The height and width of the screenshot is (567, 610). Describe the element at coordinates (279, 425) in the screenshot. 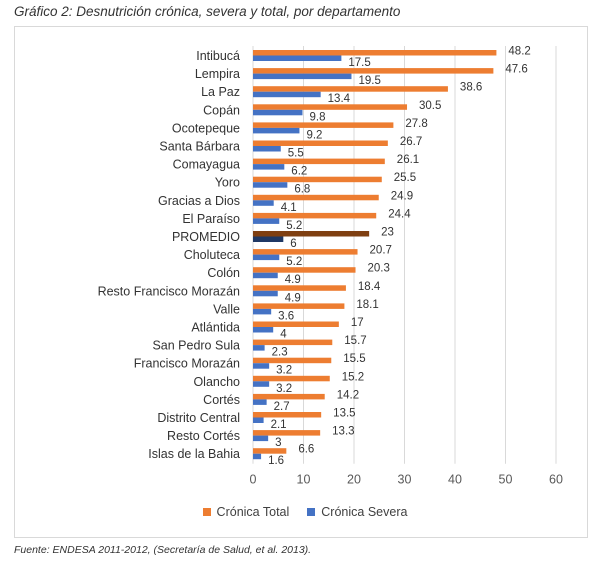

I see `data-label-severa: 2.1` at that location.